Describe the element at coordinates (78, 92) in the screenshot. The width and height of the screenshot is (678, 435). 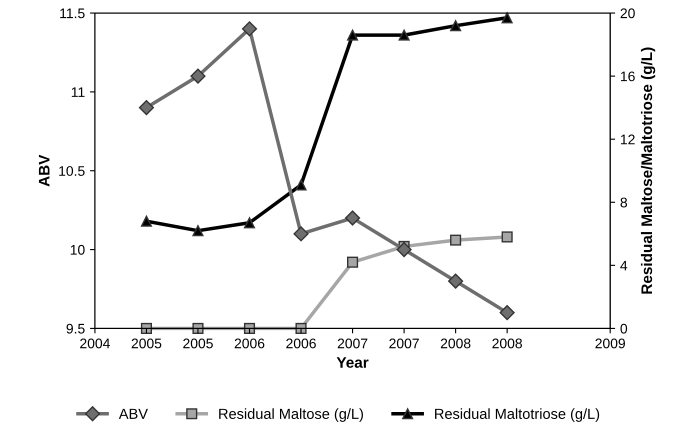
I see `y-tick-label: 11` at that location.